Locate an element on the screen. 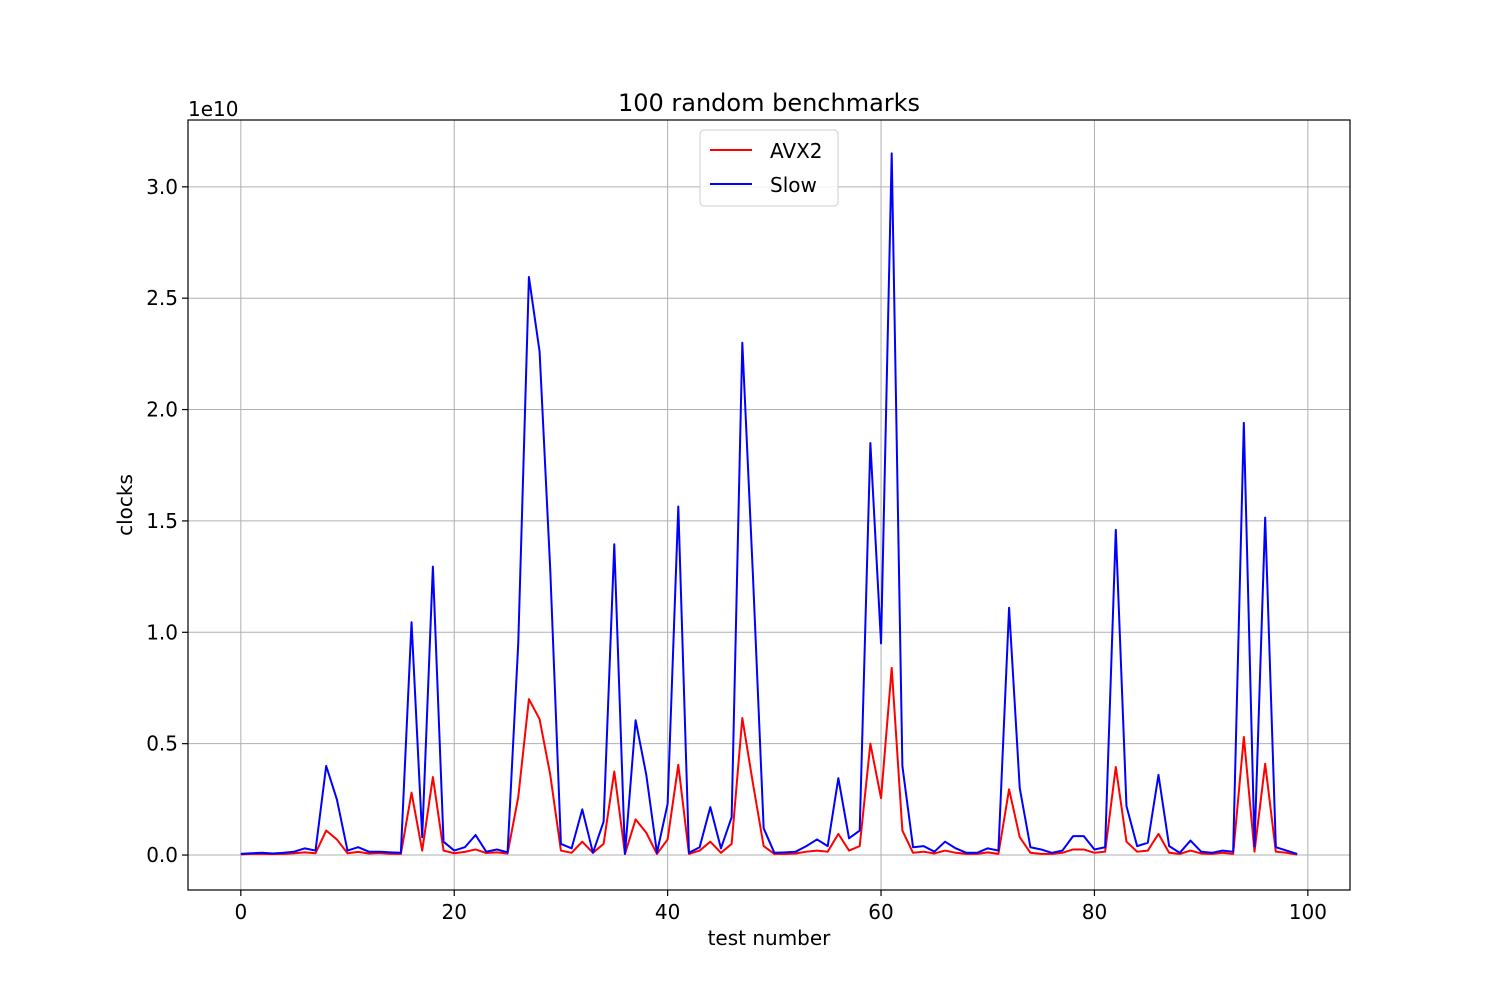 This screenshot has width=1500, height=1000. y-tick-label: 3.0 is located at coordinates (162, 187).